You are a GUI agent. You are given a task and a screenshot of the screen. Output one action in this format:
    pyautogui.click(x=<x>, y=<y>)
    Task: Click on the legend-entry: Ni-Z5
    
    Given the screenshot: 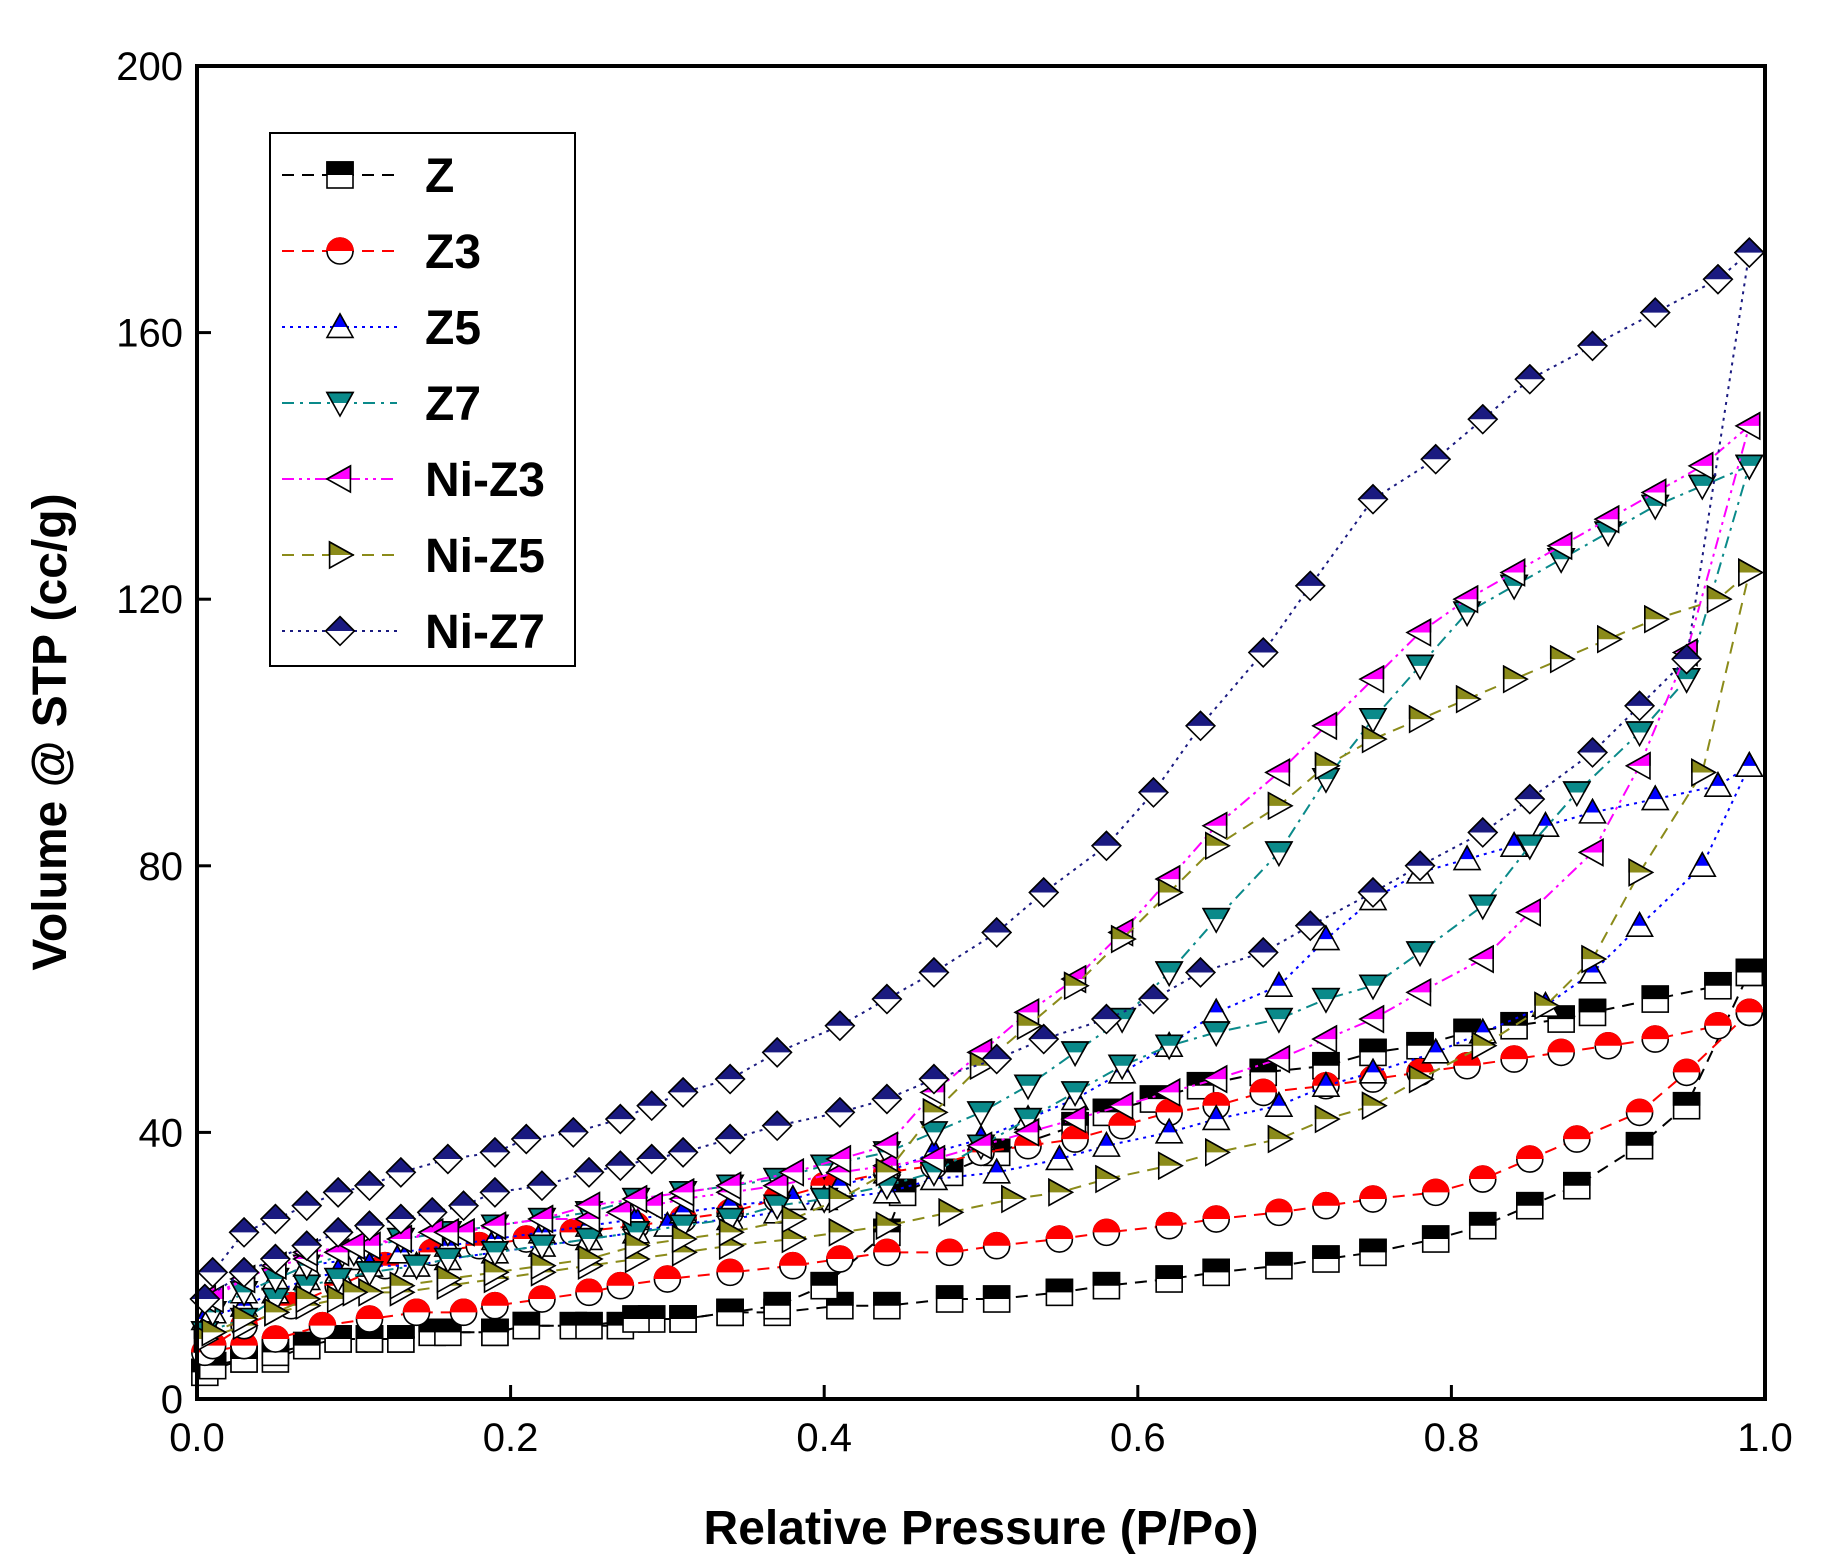 What is the action you would take?
    pyautogui.click(x=413, y=556)
    